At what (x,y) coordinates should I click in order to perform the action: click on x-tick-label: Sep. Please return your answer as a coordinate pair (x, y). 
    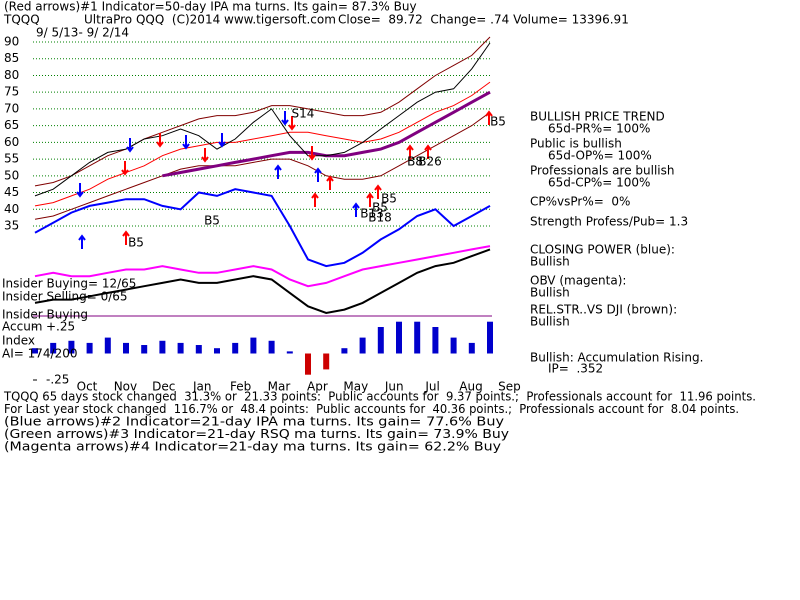
    Looking at the image, I should click on (509, 387).